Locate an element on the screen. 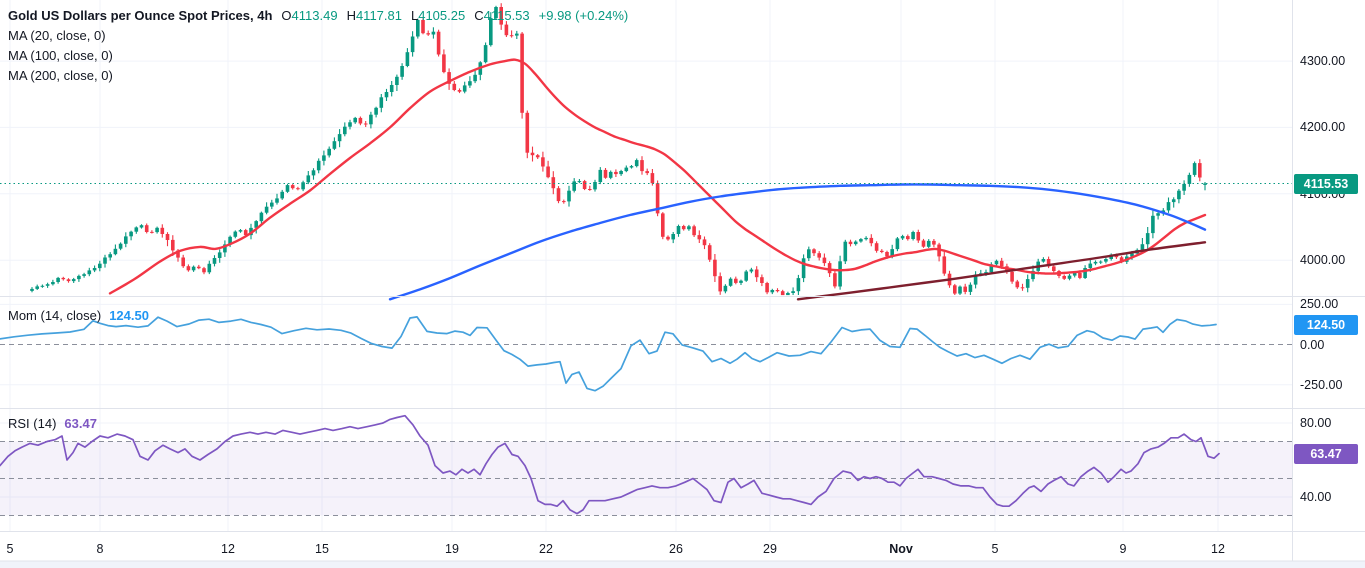  rsi-tick-40.00: 40.00 is located at coordinates (1316, 497).